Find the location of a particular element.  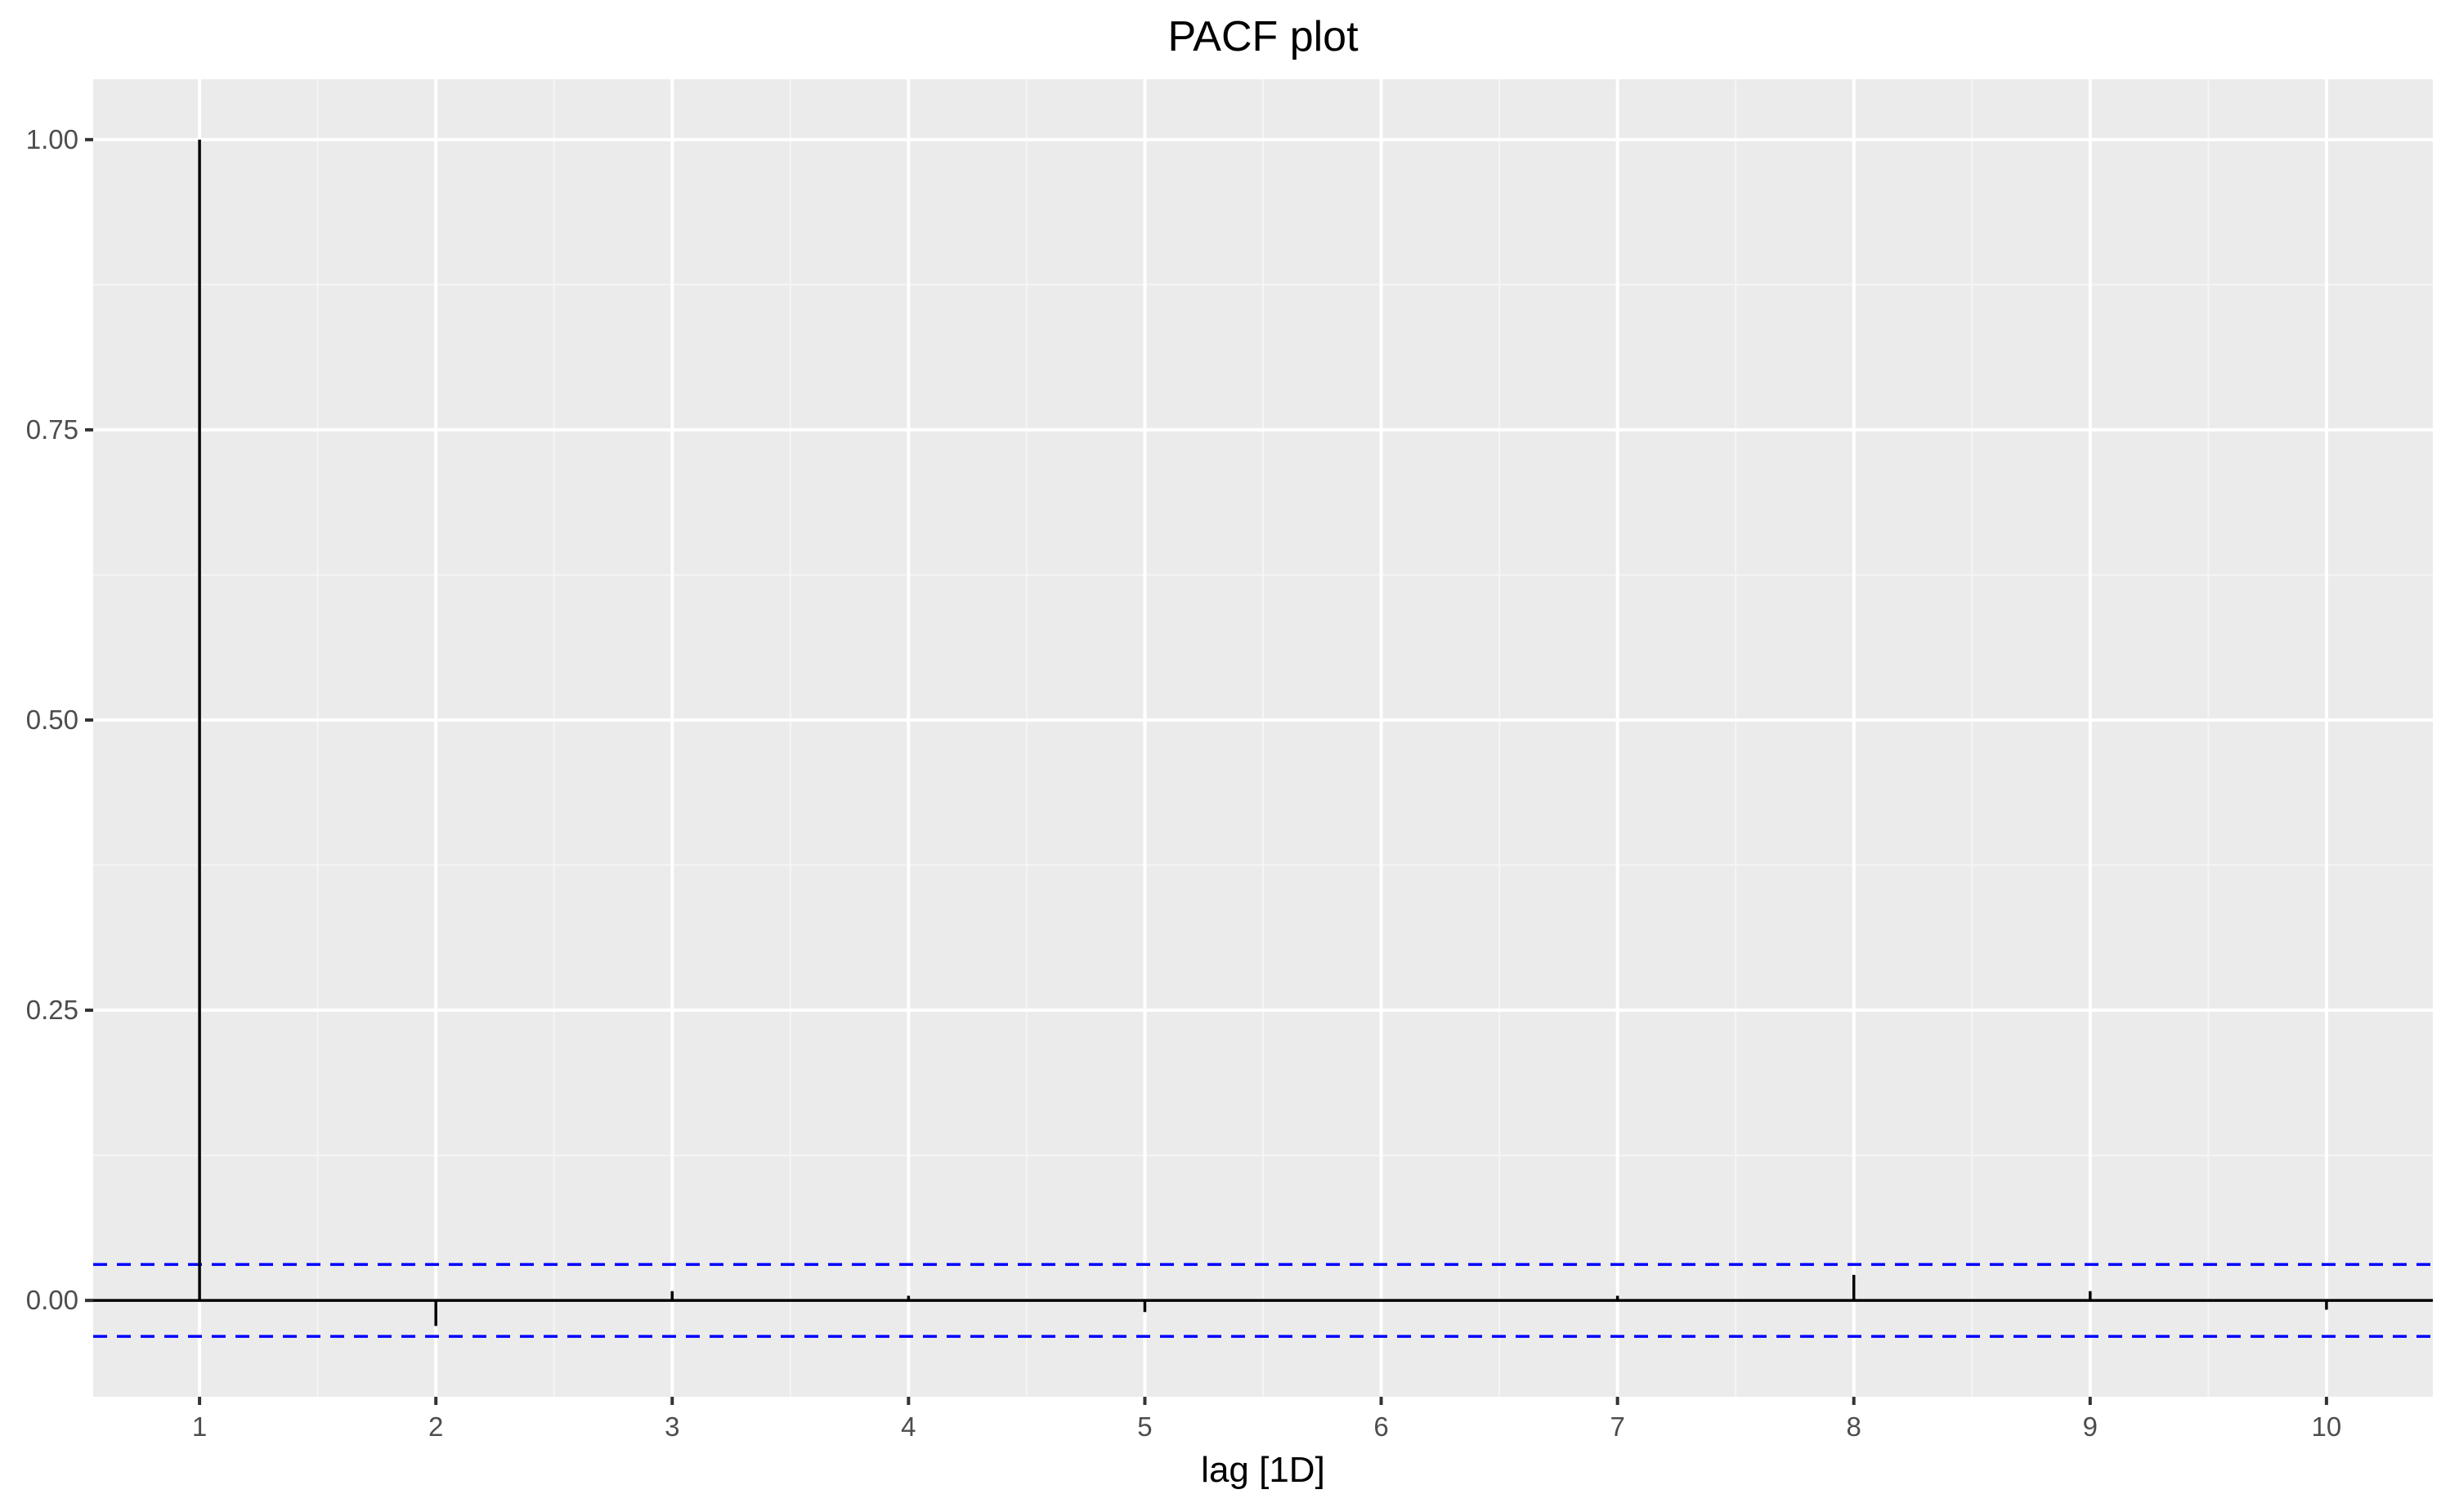

y-tick-label: 0.75 is located at coordinates (52, 429).